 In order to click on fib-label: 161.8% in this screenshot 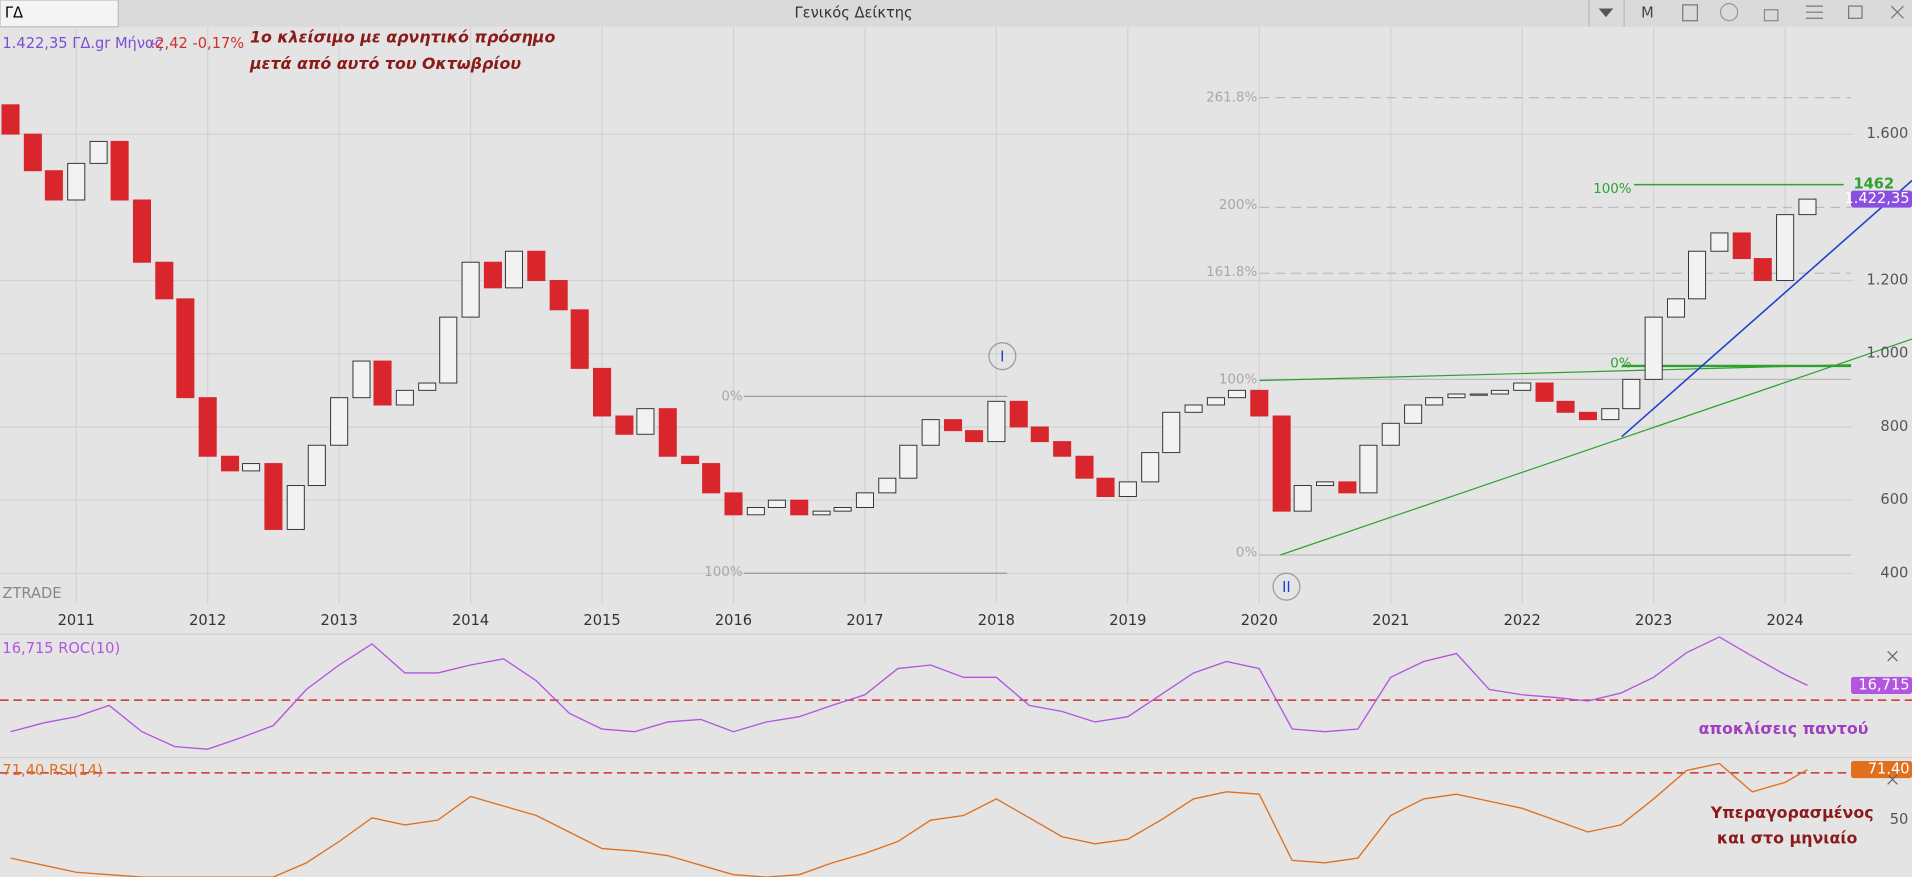, I will do `click(1231, 272)`.